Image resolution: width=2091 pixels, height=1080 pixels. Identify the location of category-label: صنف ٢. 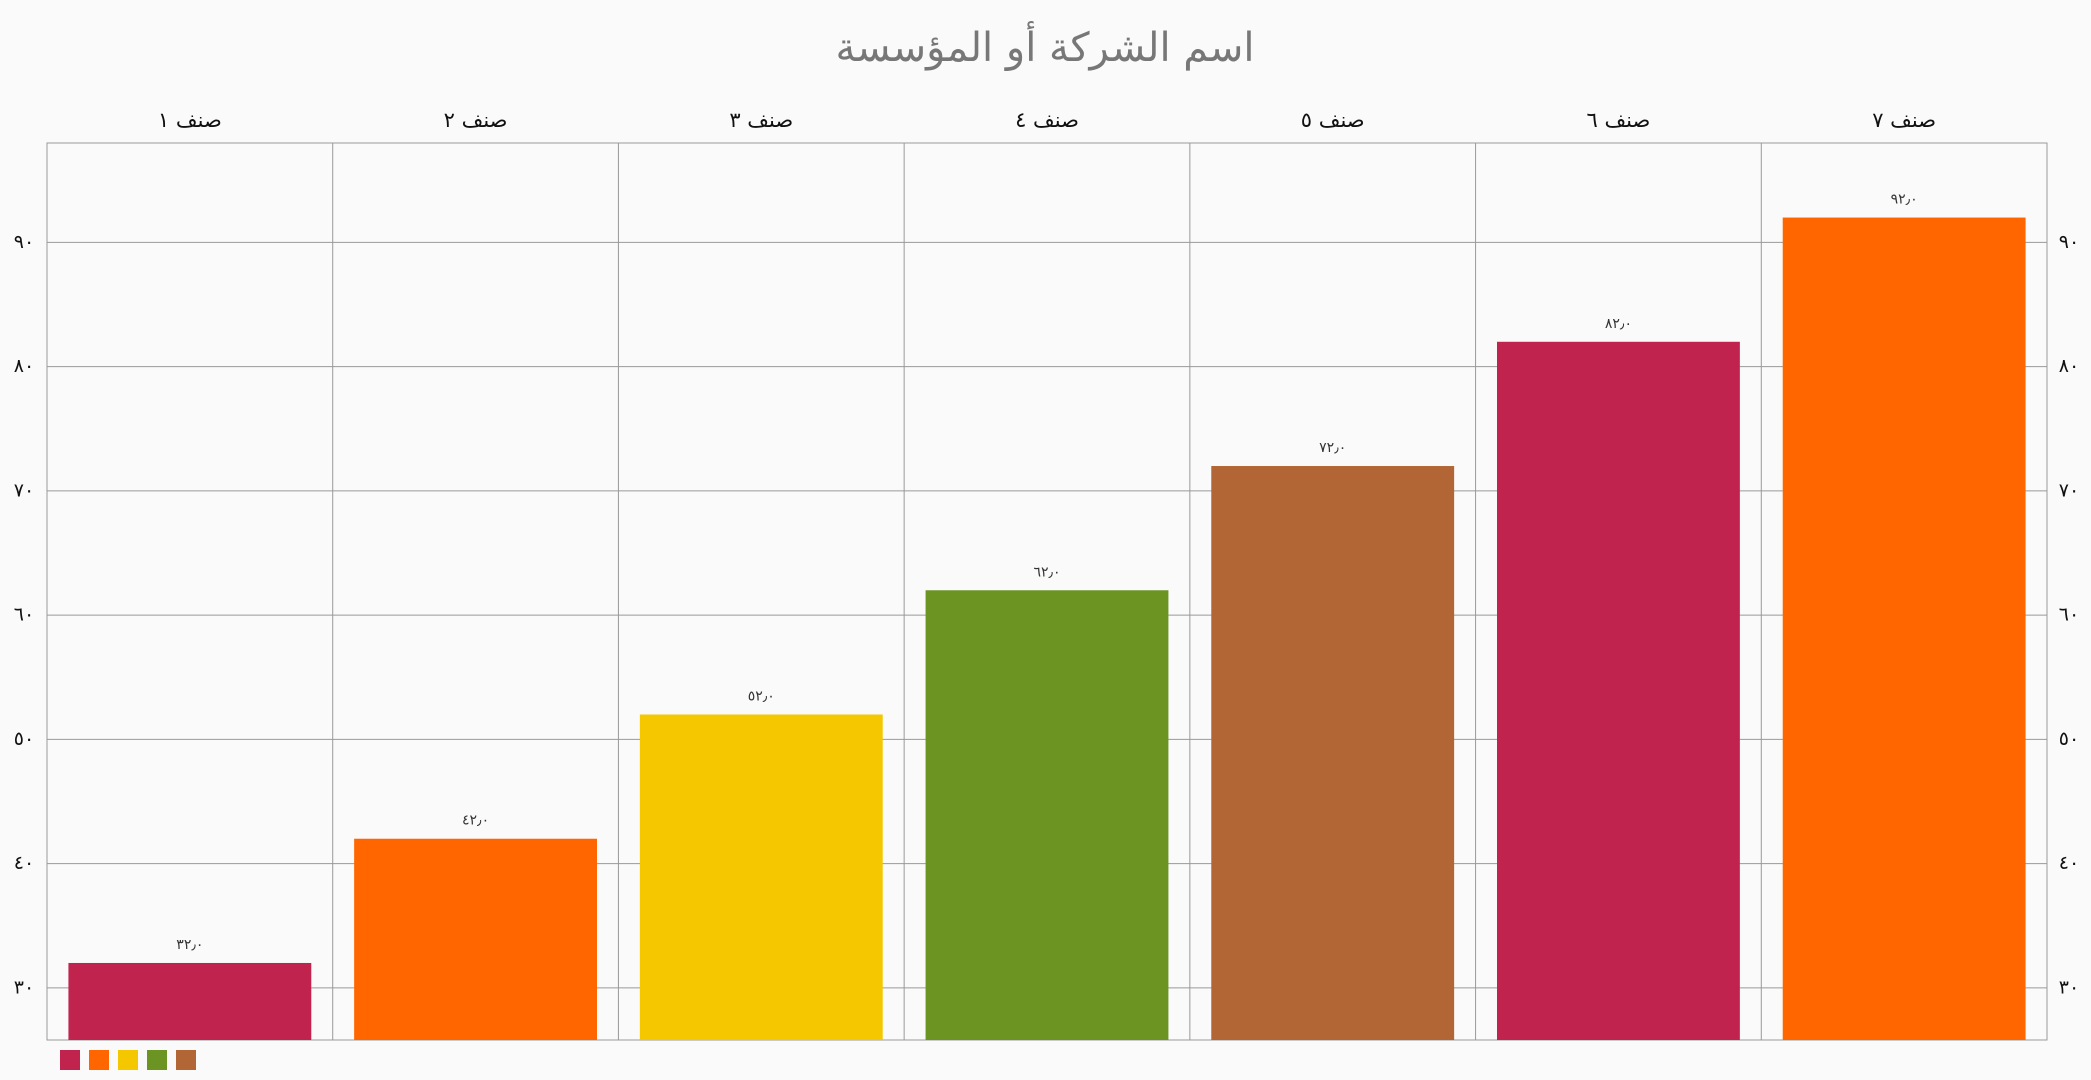
(476, 120).